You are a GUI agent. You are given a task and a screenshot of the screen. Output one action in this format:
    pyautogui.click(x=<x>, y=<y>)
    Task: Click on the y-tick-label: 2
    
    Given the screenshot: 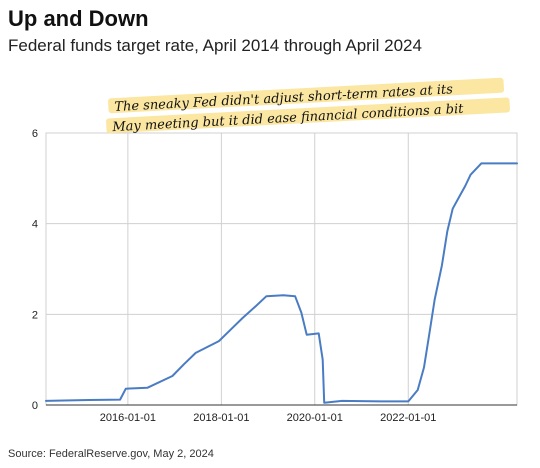 What is the action you would take?
    pyautogui.click(x=35, y=315)
    